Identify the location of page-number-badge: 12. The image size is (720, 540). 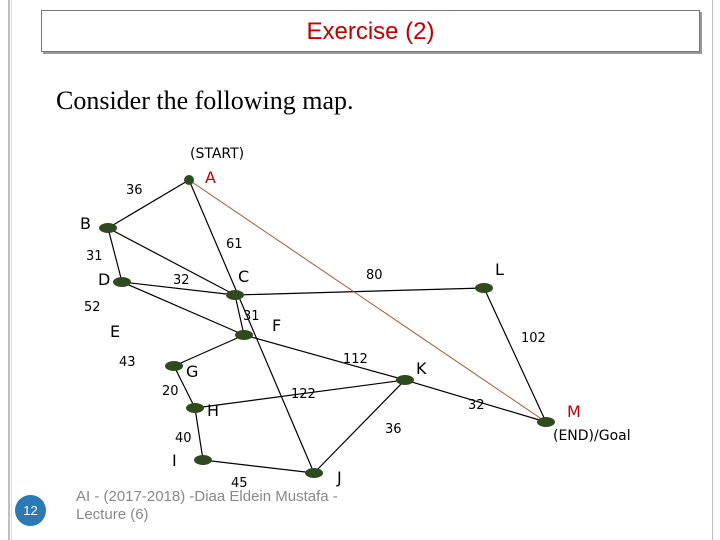
(30, 510).